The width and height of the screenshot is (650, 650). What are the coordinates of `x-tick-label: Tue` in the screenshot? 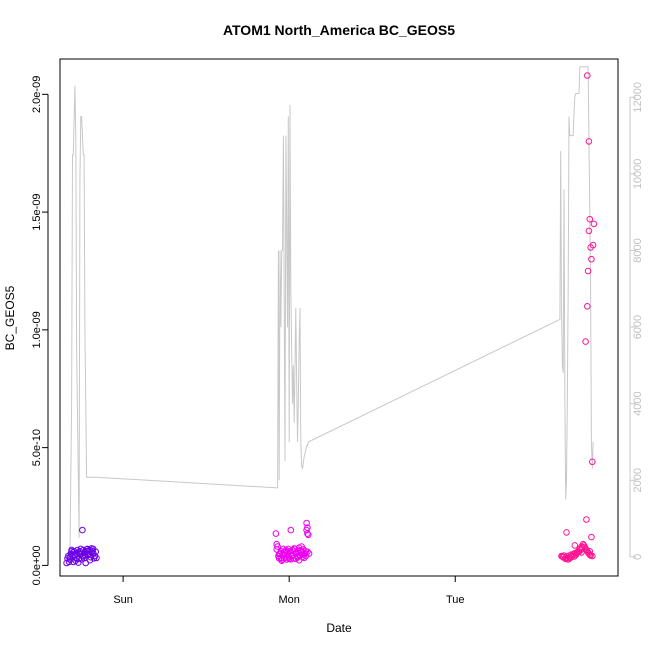 It's located at (455, 600).